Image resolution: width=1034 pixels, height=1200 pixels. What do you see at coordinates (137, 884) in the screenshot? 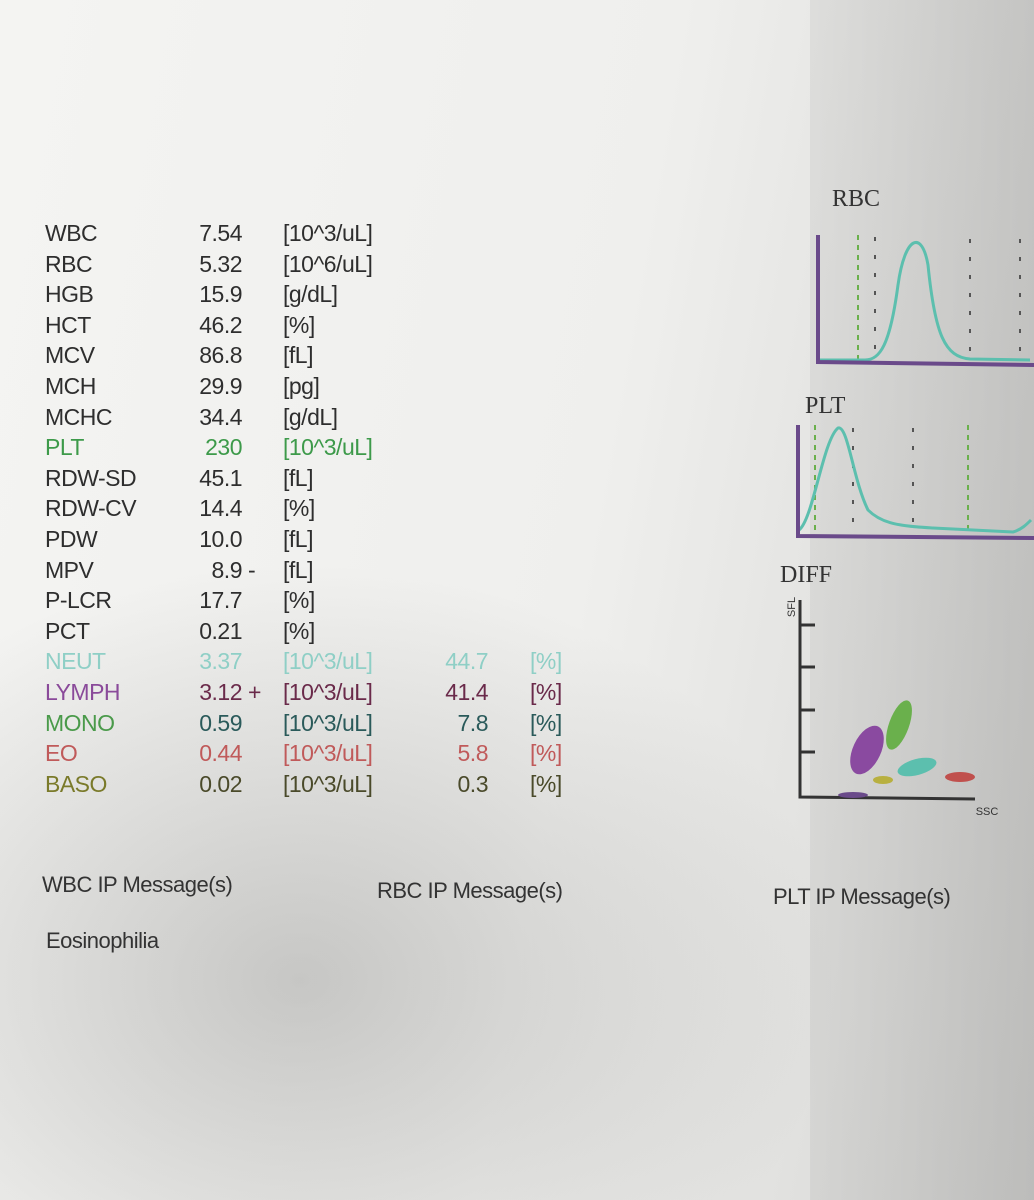
I see `message-title: WBC IP Message(s)` at bounding box center [137, 884].